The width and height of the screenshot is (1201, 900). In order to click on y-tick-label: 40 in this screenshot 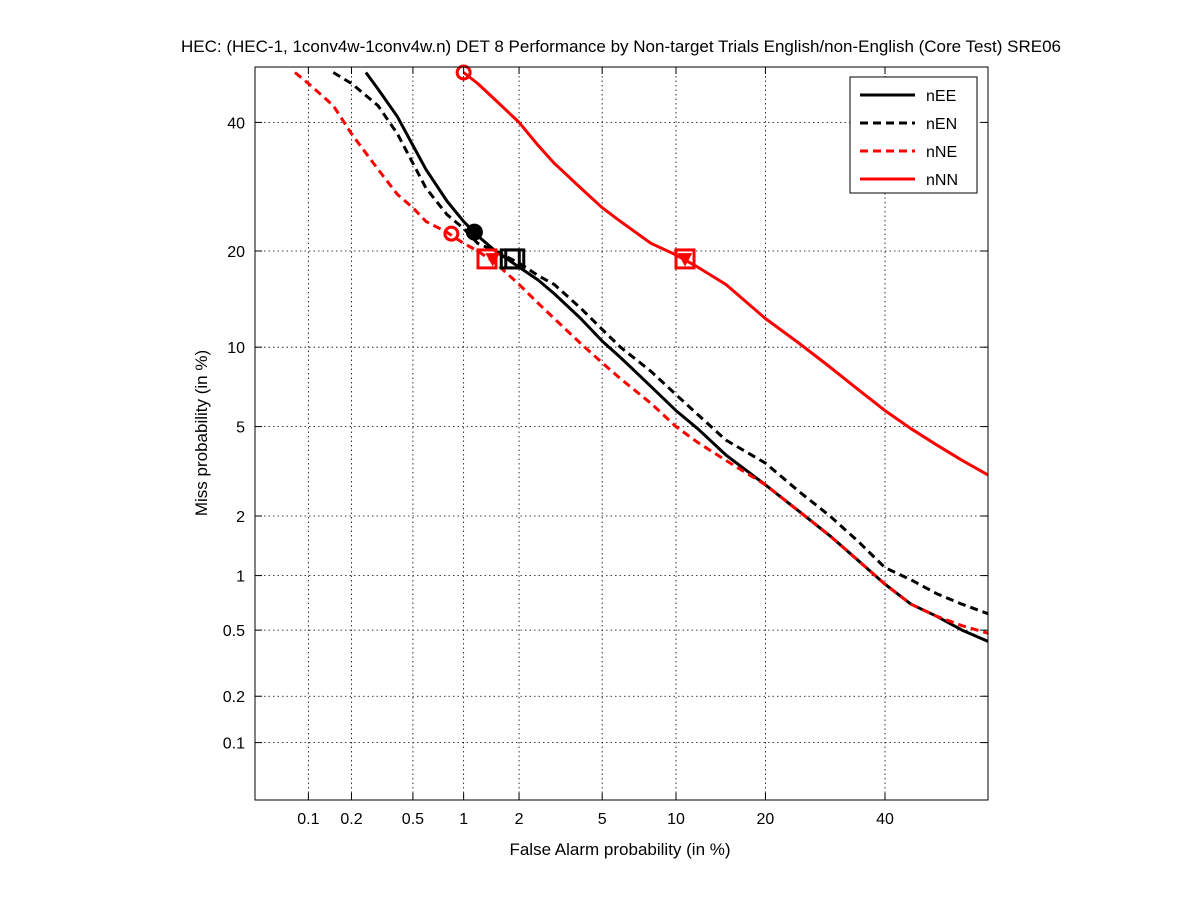, I will do `click(236, 123)`.